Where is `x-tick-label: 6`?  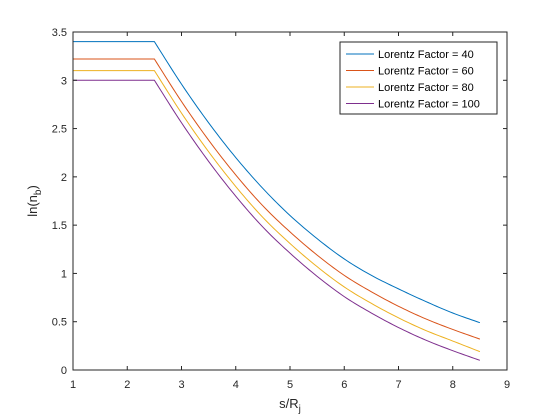 x-tick-label: 6 is located at coordinates (344, 385).